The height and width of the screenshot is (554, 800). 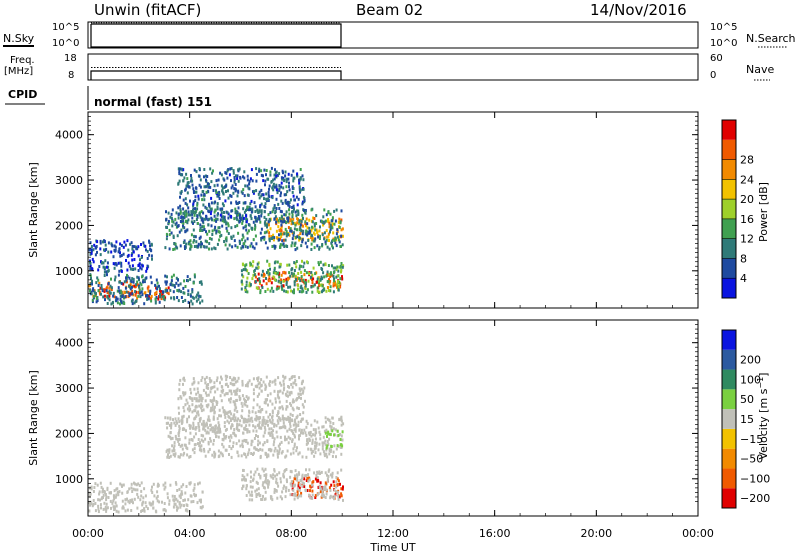 What do you see at coordinates (729, 438) in the screenshot?
I see `colorbar-swatch` at bounding box center [729, 438].